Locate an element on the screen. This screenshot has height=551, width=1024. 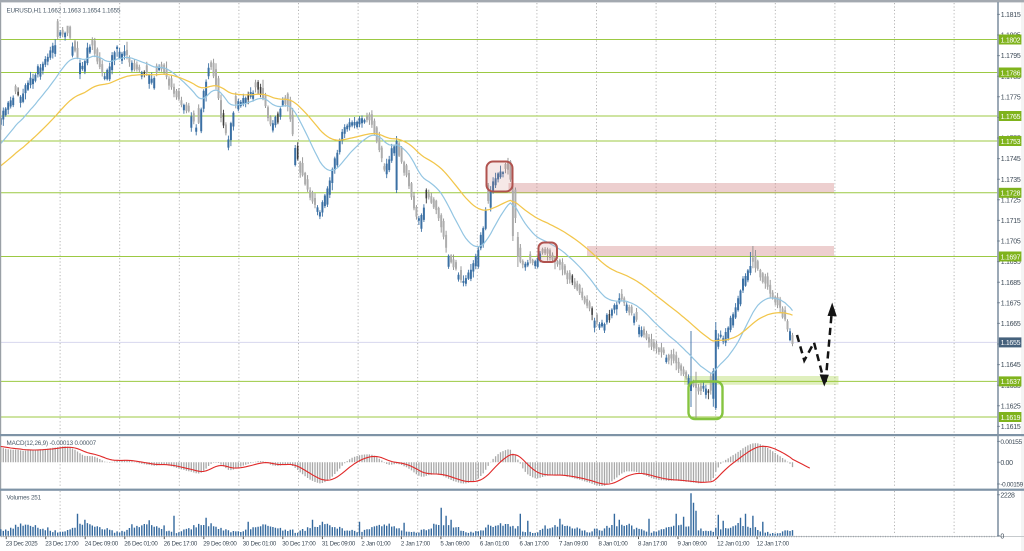
svg-text: 1.1675 is located at coordinates (1011, 303).